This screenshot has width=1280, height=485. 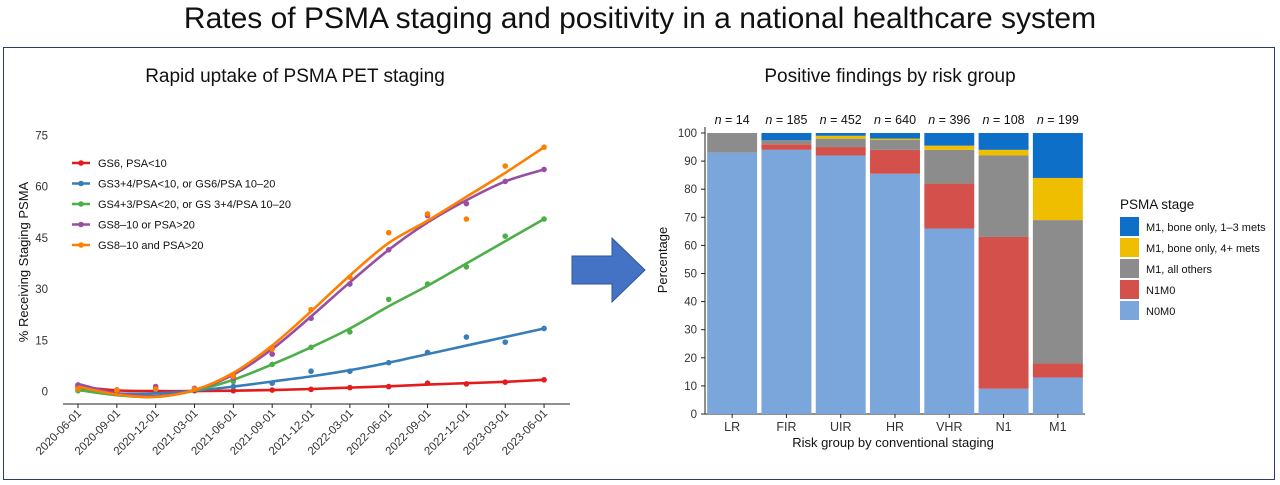 I want to click on bar-HR, so click(x=895, y=273).